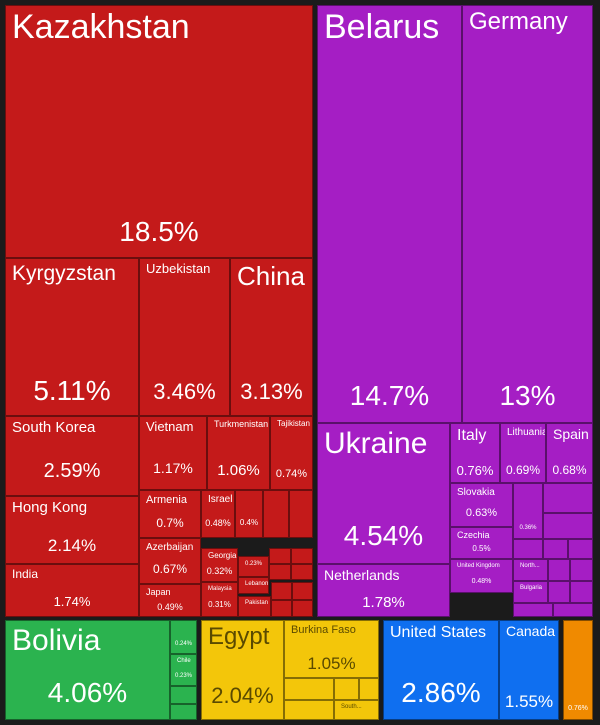  What do you see at coordinates (72, 337) in the screenshot?
I see `tile-kyrgyzstan: Kyrgyzstan 5.11%` at bounding box center [72, 337].